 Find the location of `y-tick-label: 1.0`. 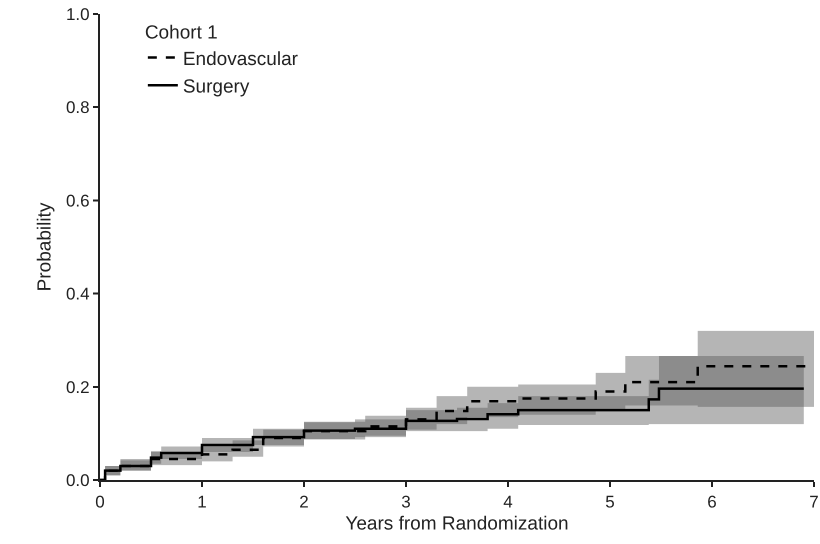

y-tick-label: 1.0 is located at coordinates (78, 14).